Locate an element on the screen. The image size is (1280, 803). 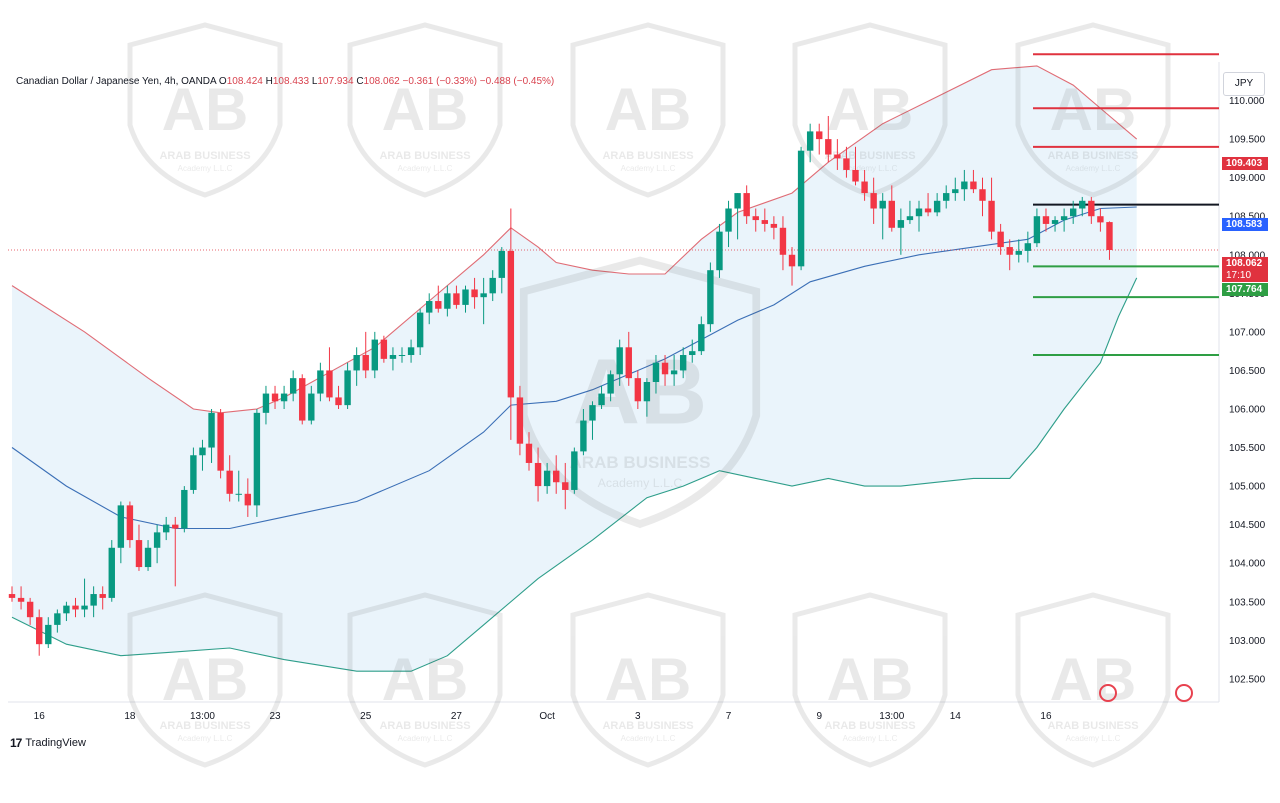
x-tick-label: 25 is located at coordinates (366, 716).